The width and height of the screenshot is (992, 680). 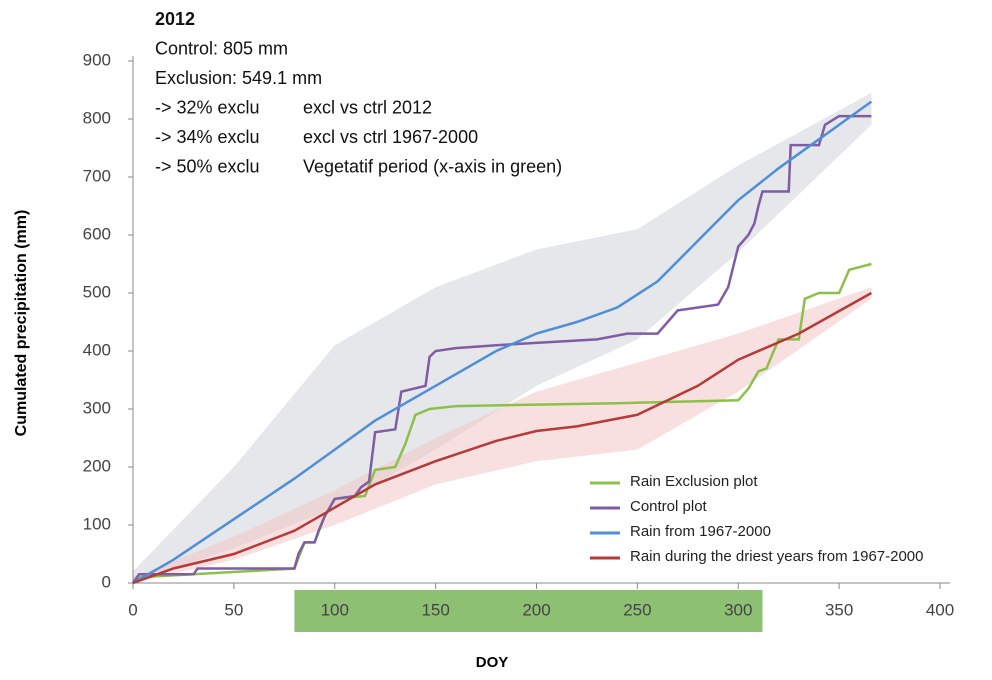 I want to click on annotation: Exclusion: 549.1 mm, so click(x=238, y=78).